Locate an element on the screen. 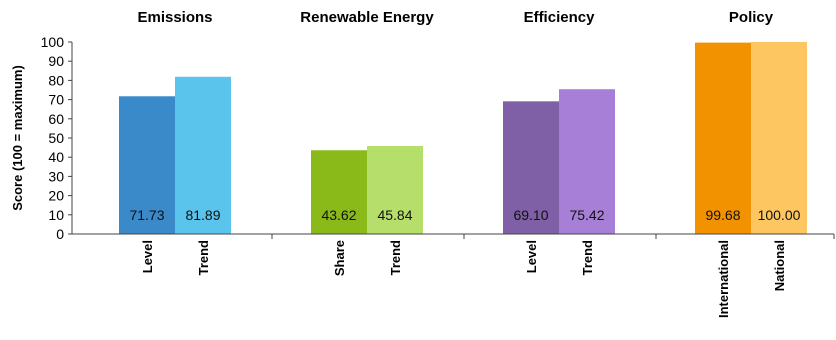 Image resolution: width=836 pixels, height=340 pixels. y-tick-label: 60 is located at coordinates (56, 119).